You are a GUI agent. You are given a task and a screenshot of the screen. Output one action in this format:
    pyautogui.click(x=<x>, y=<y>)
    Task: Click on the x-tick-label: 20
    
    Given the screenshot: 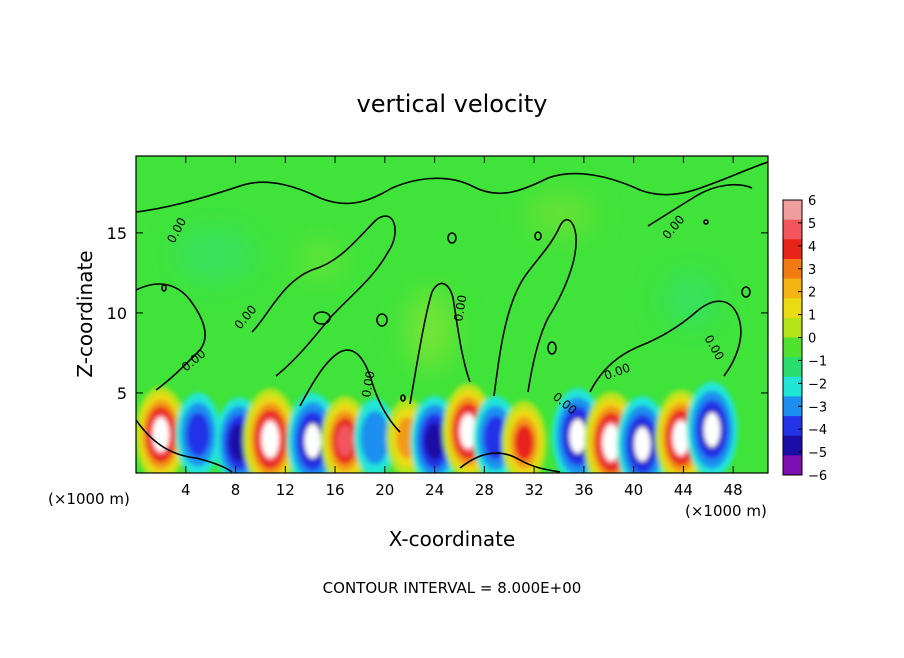 What is the action you would take?
    pyautogui.click(x=384, y=490)
    